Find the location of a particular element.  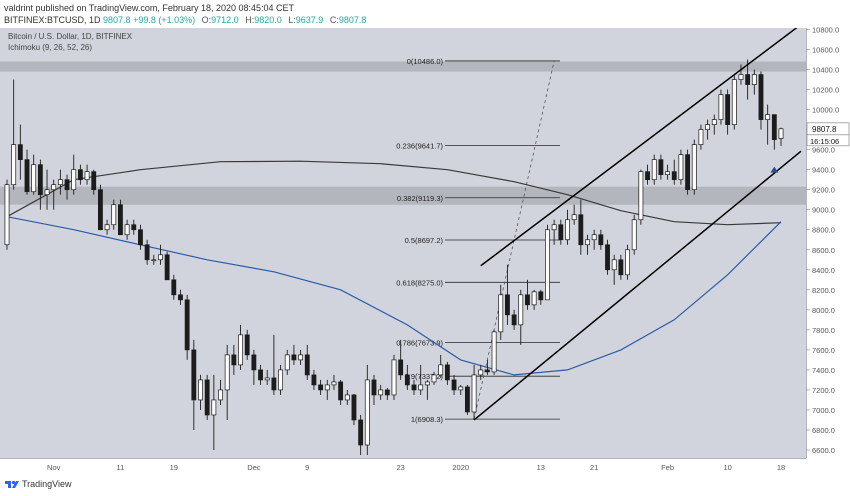

time-tick-label: 19 is located at coordinates (174, 467).